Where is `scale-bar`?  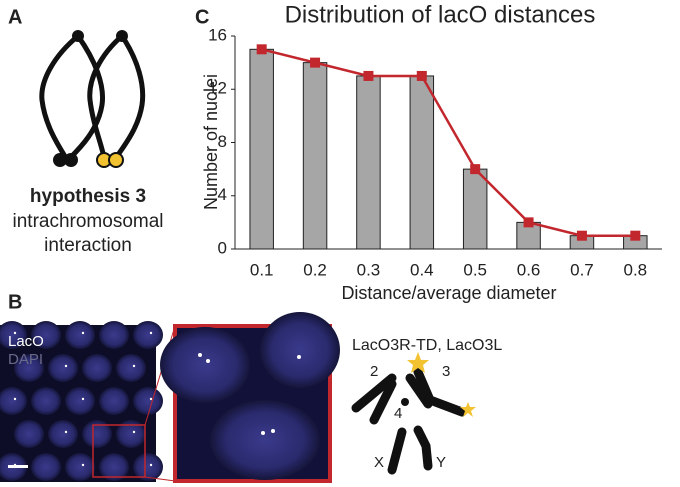
scale-bar is located at coordinates (18, 466).